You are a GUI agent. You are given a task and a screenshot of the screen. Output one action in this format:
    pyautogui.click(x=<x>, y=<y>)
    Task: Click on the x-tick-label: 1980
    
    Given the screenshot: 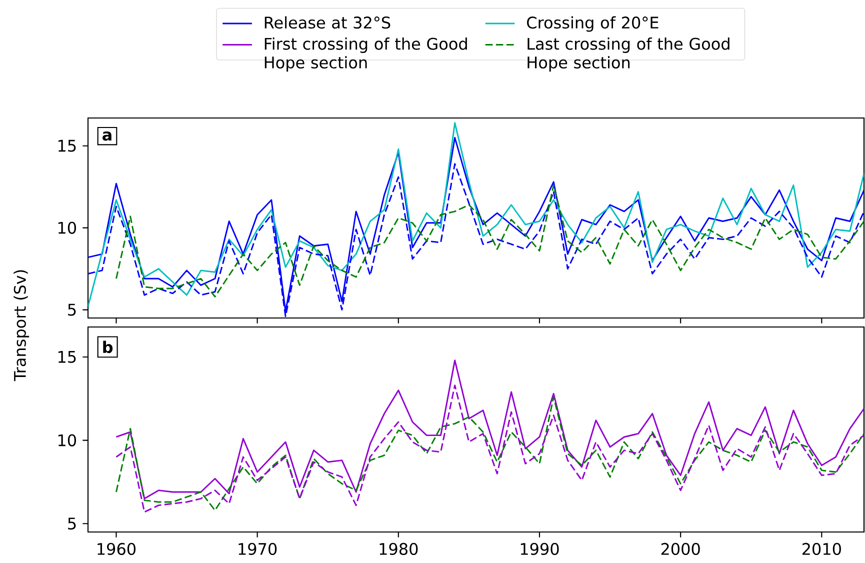 What is the action you would take?
    pyautogui.click(x=399, y=549)
    